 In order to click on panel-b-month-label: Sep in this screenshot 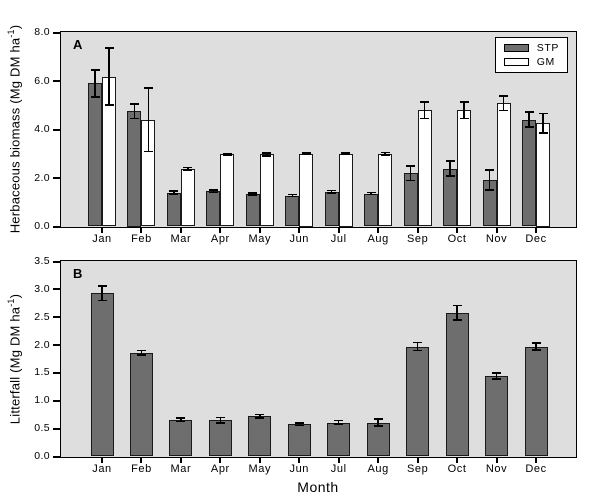, I will do `click(417, 469)`.